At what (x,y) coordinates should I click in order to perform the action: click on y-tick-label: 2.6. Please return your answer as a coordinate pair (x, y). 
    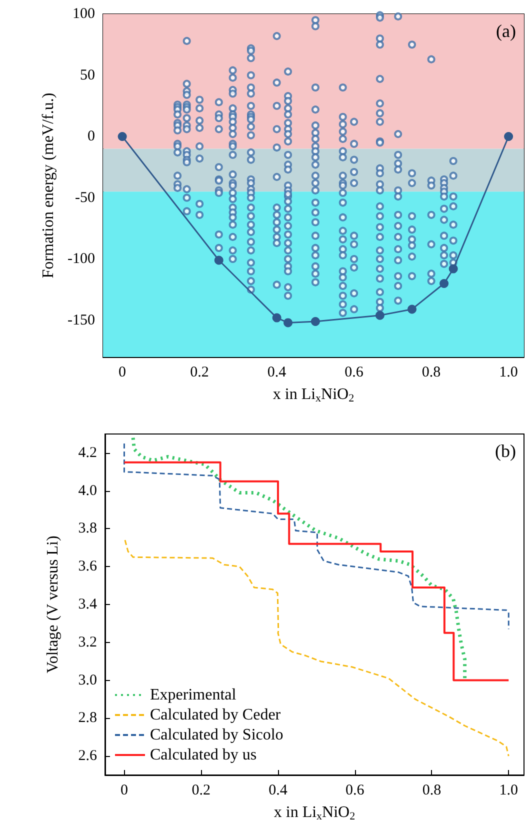
    Looking at the image, I should click on (88, 756).